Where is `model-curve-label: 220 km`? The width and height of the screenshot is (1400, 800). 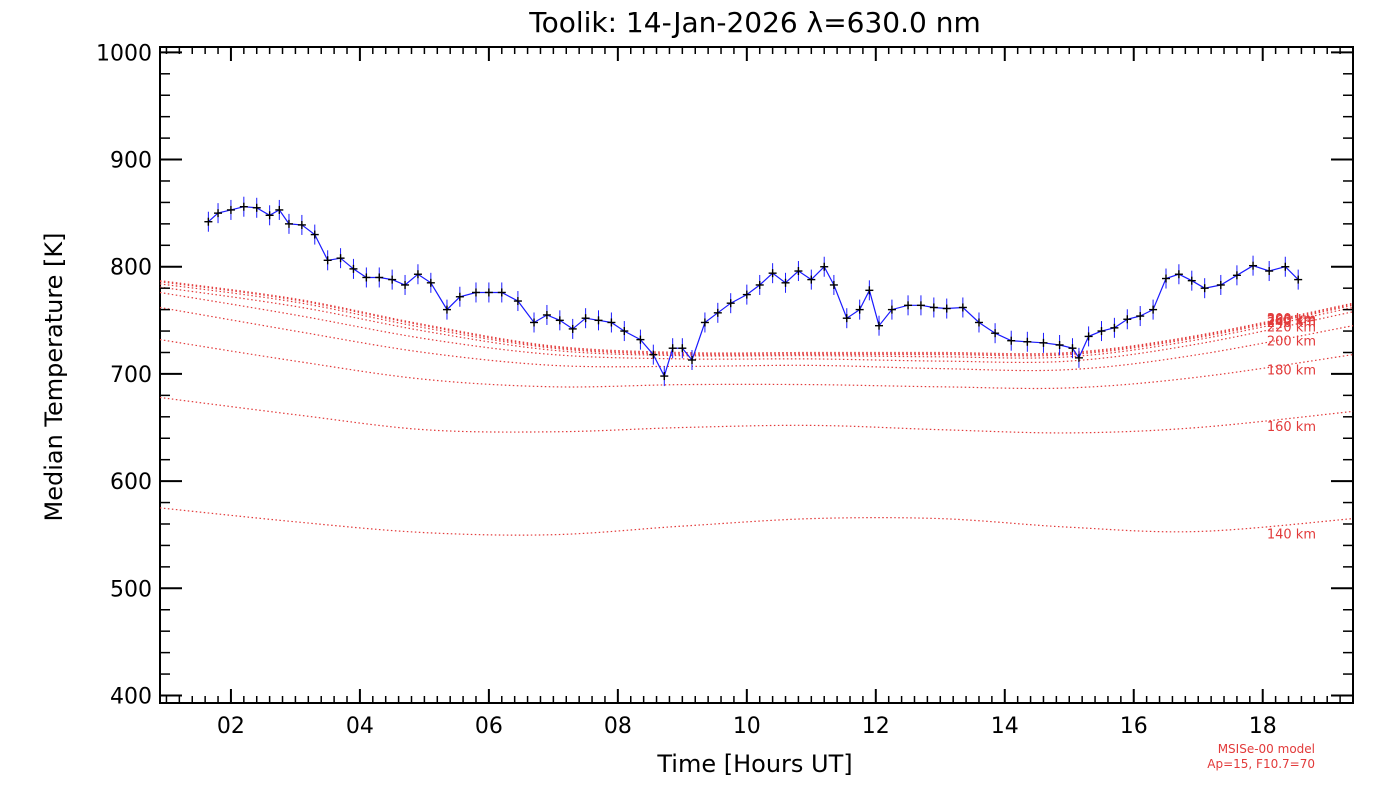 model-curve-label: 220 km is located at coordinates (1291, 327).